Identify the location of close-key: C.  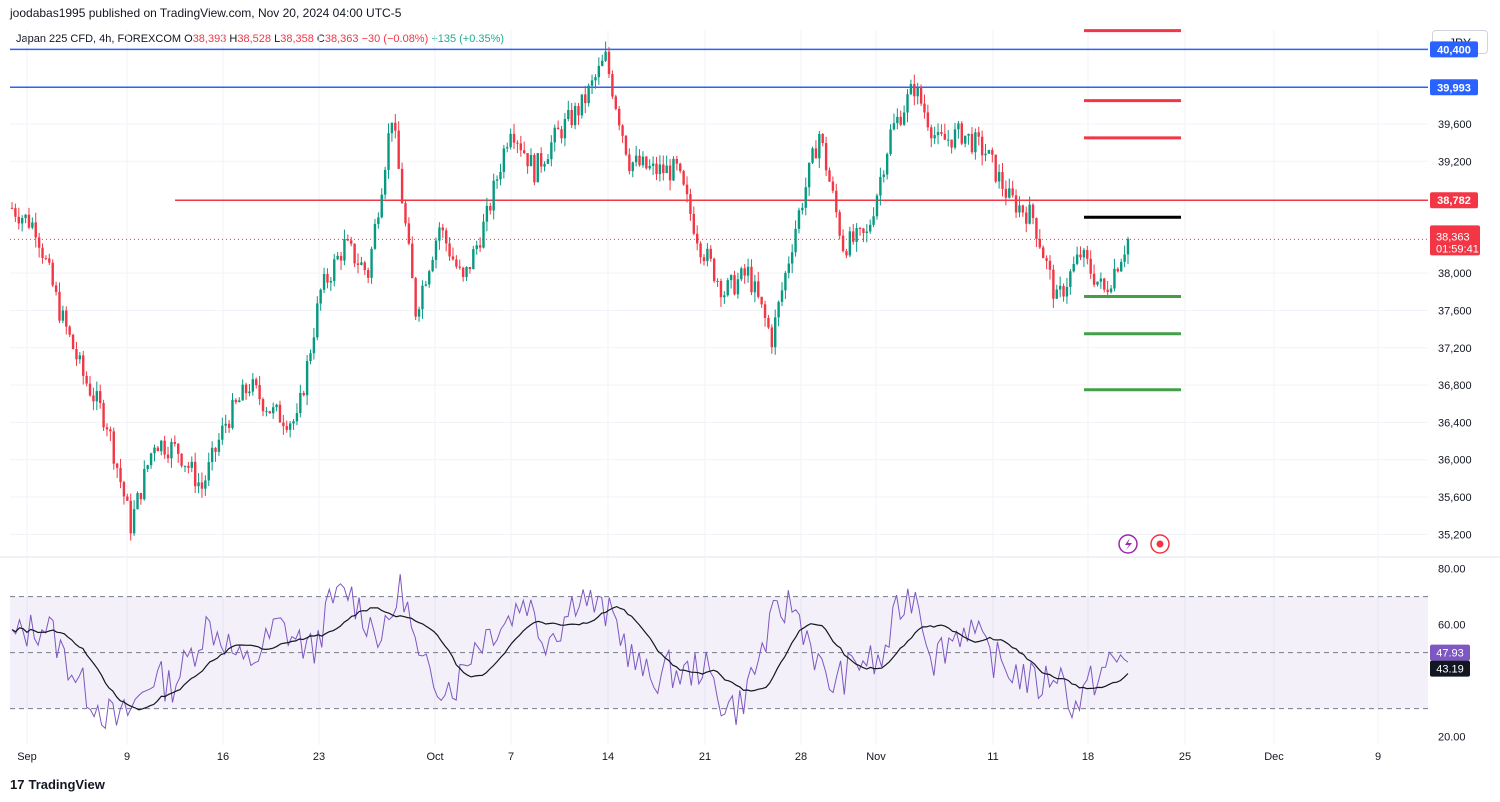
(320, 39).